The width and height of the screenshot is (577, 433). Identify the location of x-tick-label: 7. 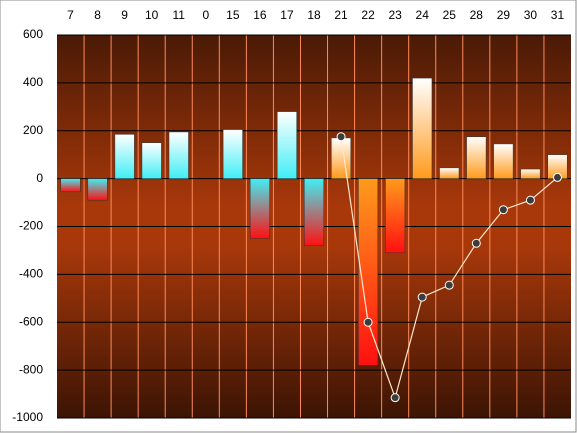
(70, 15).